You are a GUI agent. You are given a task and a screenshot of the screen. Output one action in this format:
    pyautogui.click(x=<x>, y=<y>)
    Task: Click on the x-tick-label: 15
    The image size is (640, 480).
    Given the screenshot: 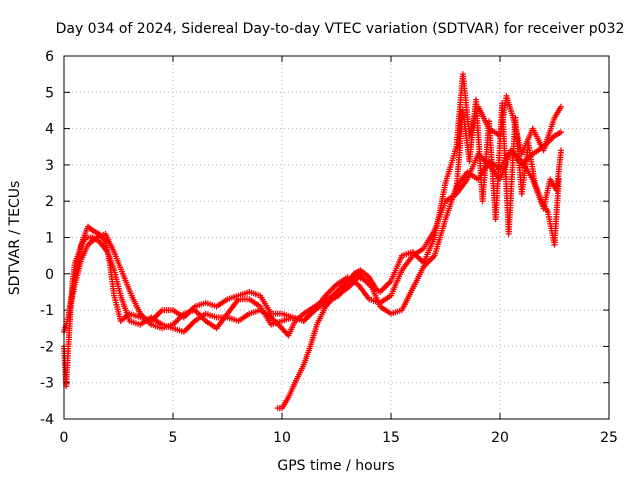 What is the action you would take?
    pyautogui.click(x=391, y=438)
    